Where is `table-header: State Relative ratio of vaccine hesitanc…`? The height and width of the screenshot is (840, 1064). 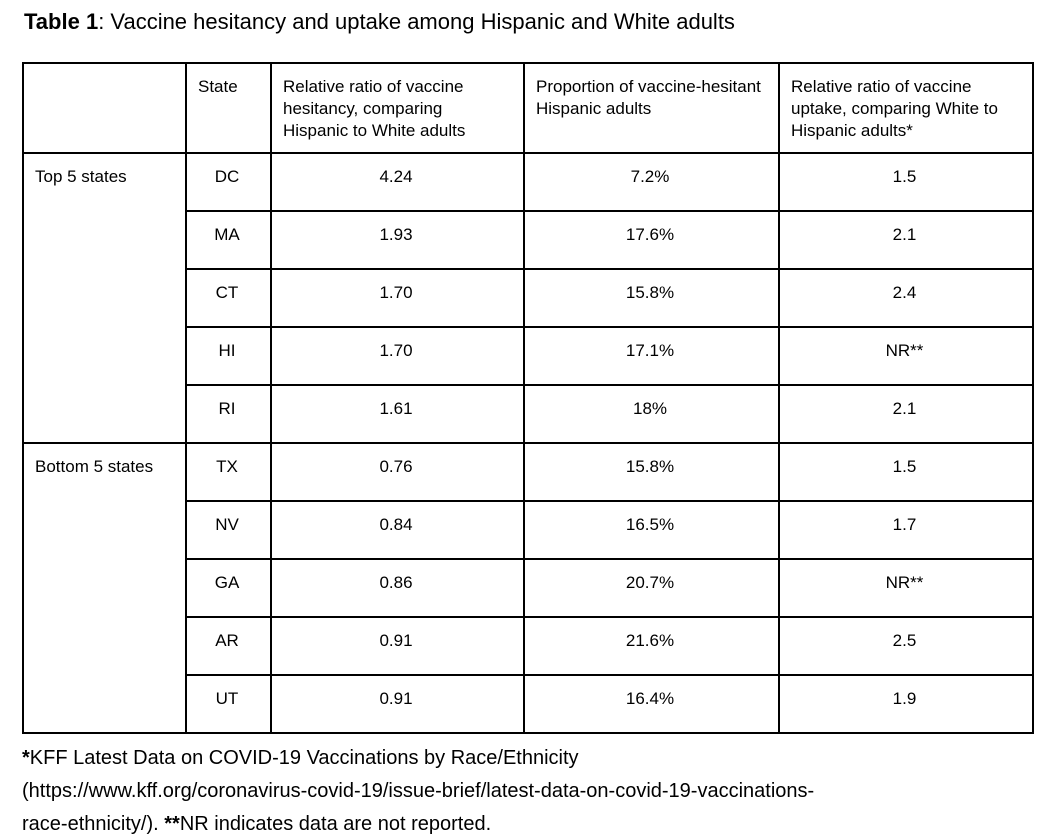 table-header: State Relative ratio of vaccine hesitanc… is located at coordinates (528, 108).